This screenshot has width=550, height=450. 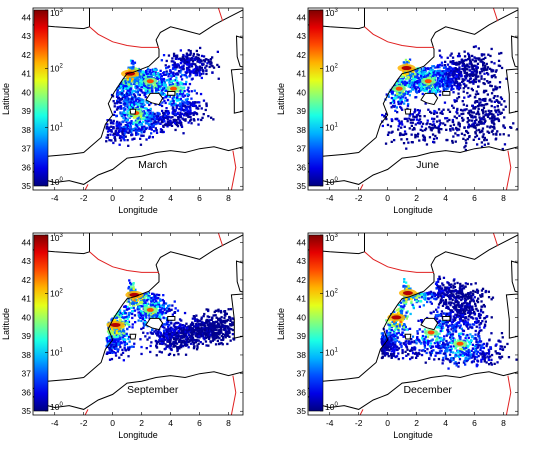 What do you see at coordinates (399, 89) in the screenshot?
I see `hotspot` at bounding box center [399, 89].